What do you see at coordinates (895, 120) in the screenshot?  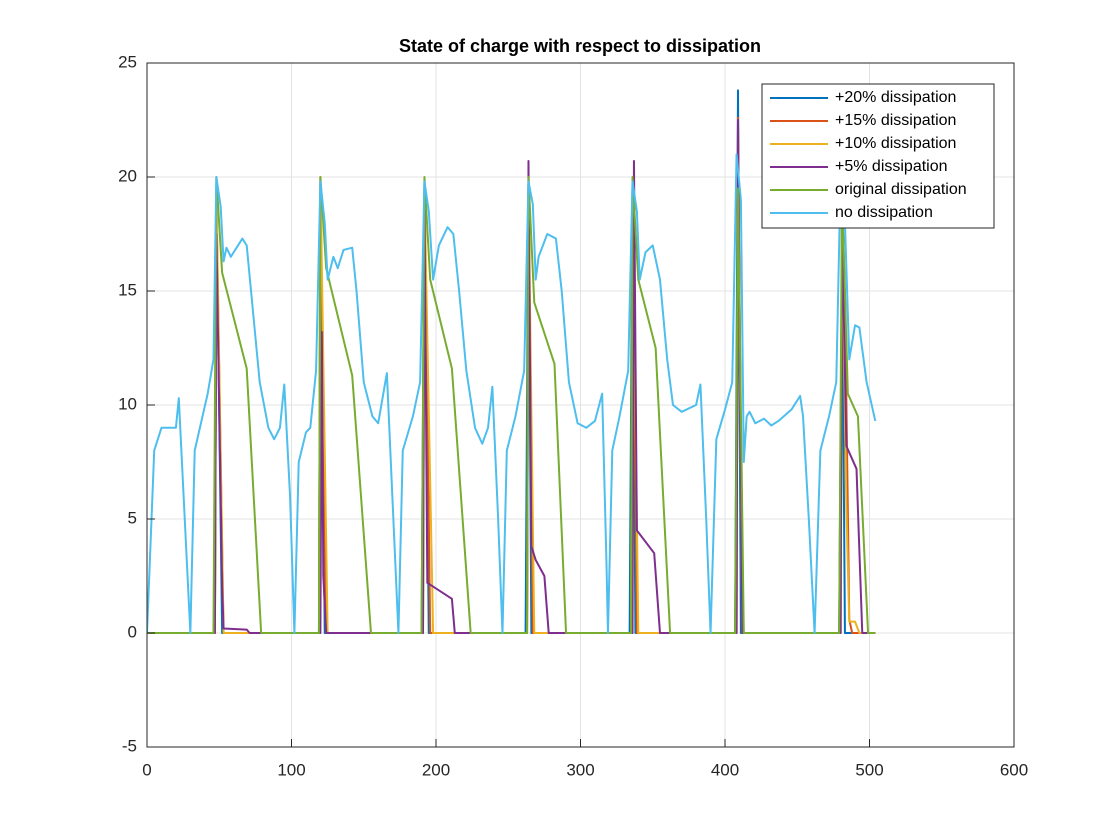 I see `legend-label: +15% dissipation` at bounding box center [895, 120].